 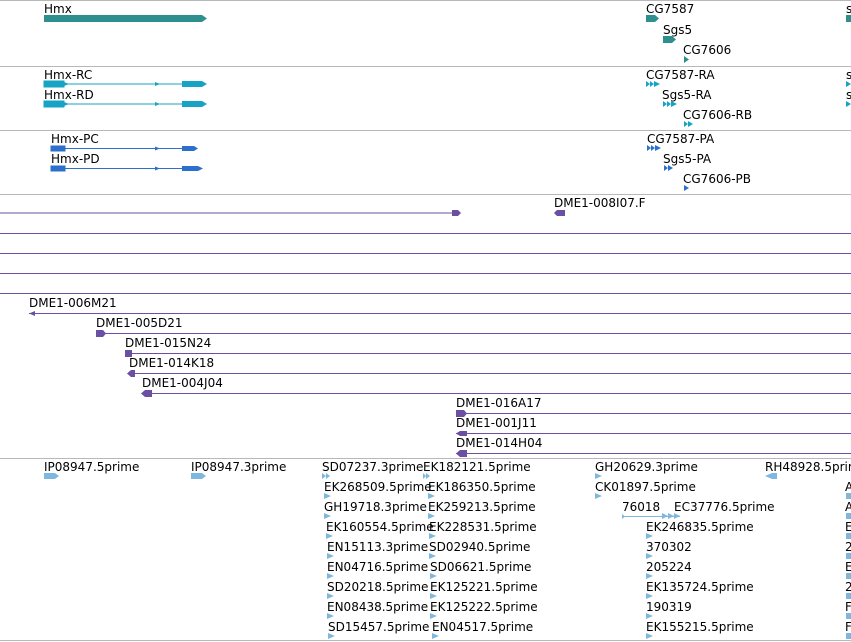 What do you see at coordinates (125, 18) in the screenshot?
I see `gene-feature-hmx` at bounding box center [125, 18].